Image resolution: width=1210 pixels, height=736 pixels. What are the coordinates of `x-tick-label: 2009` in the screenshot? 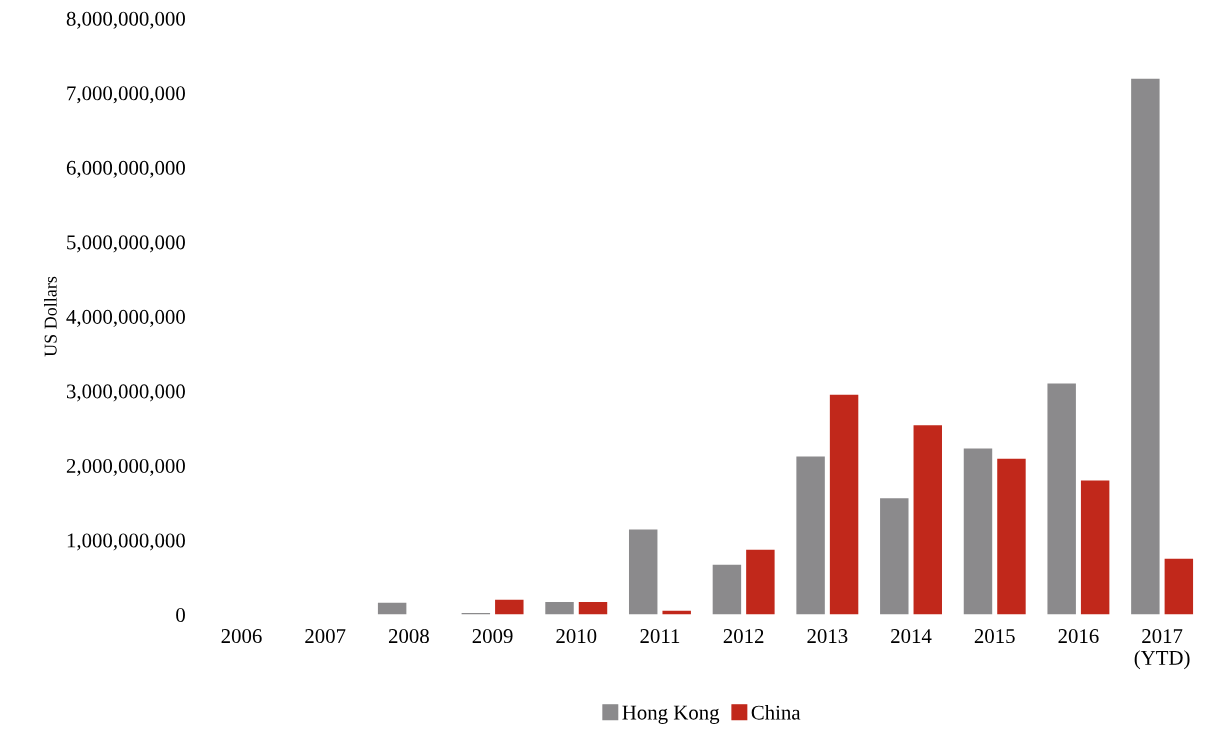 It's located at (492, 636).